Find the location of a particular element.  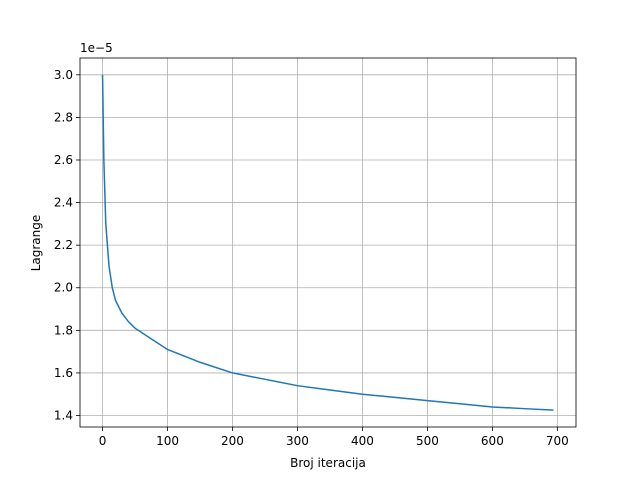

y-tick-label: 1.4 is located at coordinates (63, 416).